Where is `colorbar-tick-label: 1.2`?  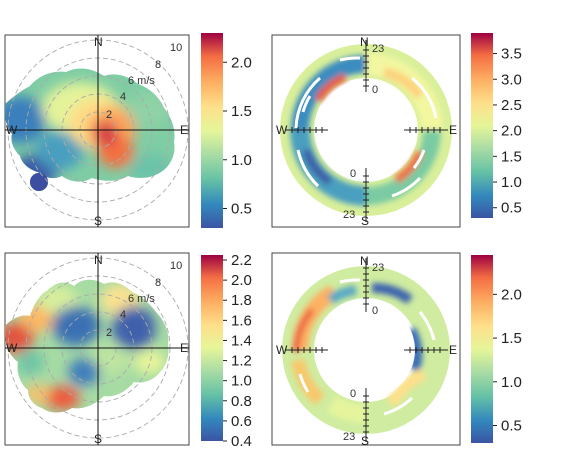
colorbar-tick-label: 1.2 is located at coordinates (241, 361).